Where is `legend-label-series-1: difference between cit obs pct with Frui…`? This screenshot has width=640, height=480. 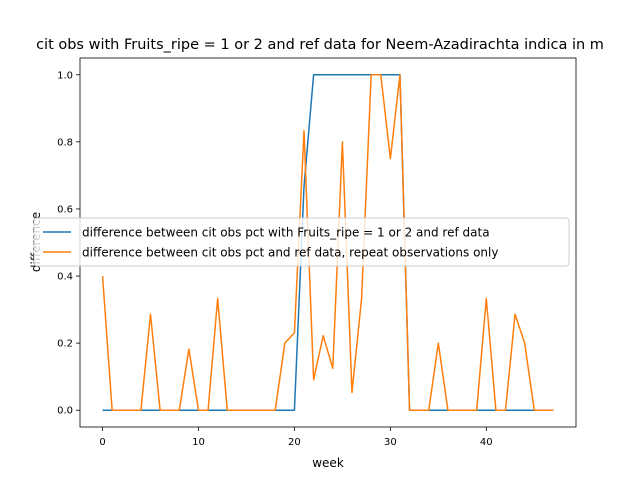 legend-label-series-1: difference between cit obs pct with Frui… is located at coordinates (286, 233).